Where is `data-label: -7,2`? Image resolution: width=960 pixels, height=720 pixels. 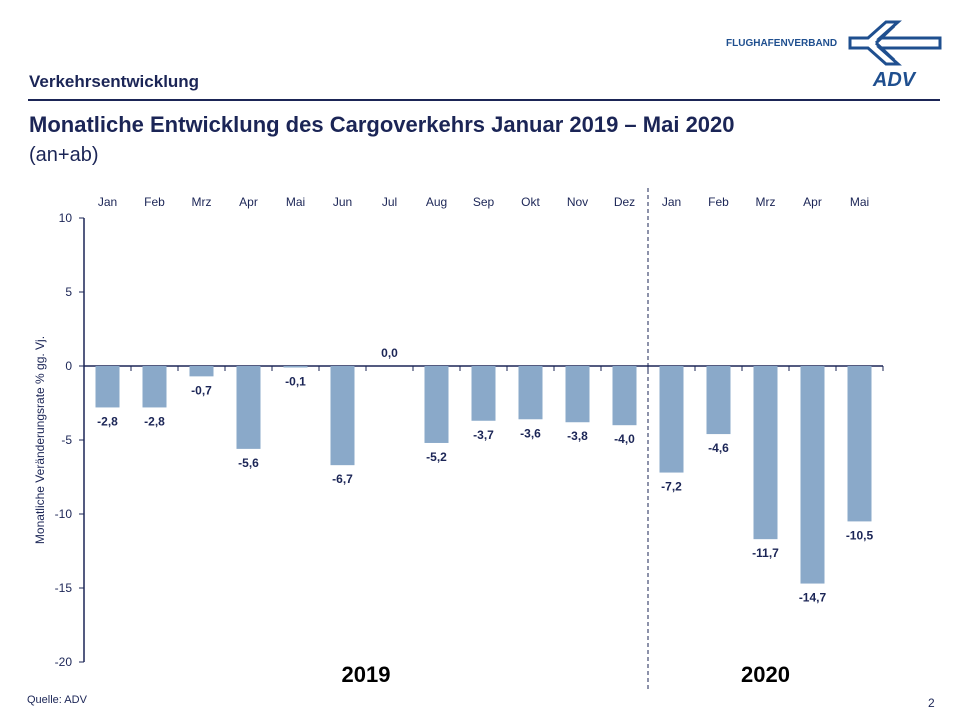 data-label: -7,2 is located at coordinates (671, 487).